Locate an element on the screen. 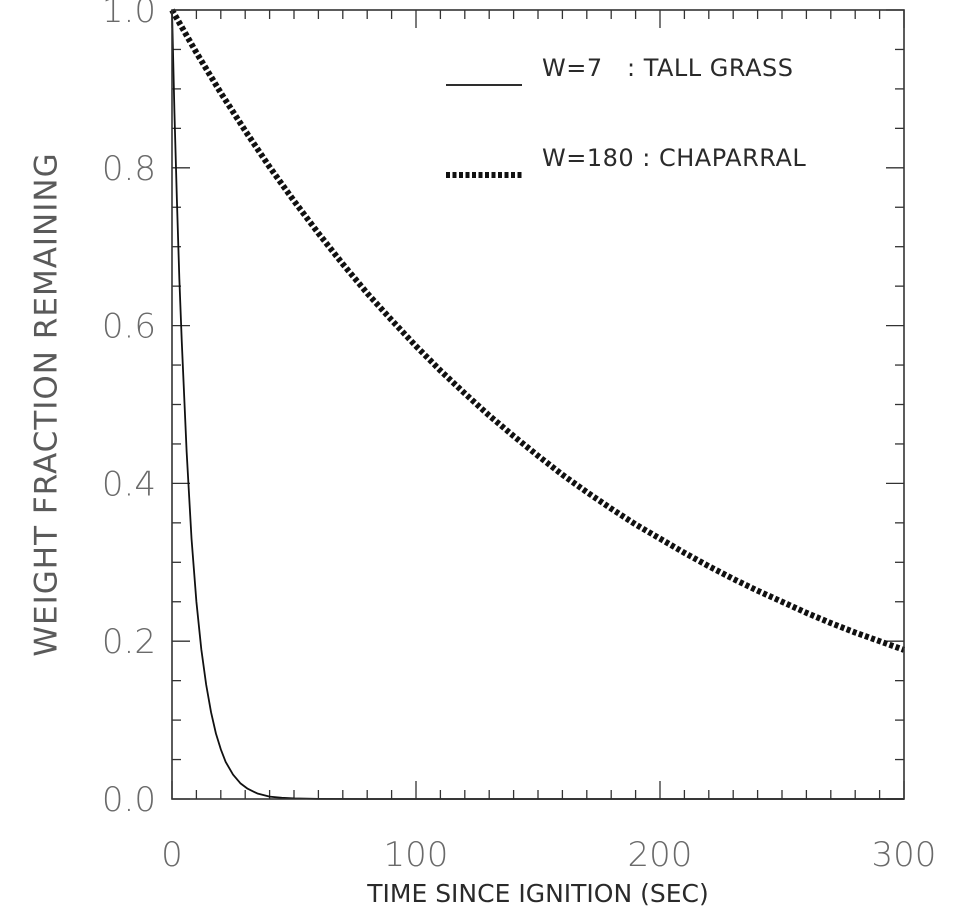 The image size is (960, 913). x-tick-label: 300 is located at coordinates (904, 855).